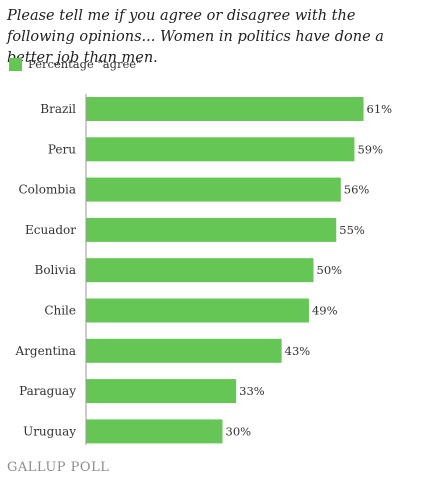  I want to click on data-label: 61%, so click(380, 109).